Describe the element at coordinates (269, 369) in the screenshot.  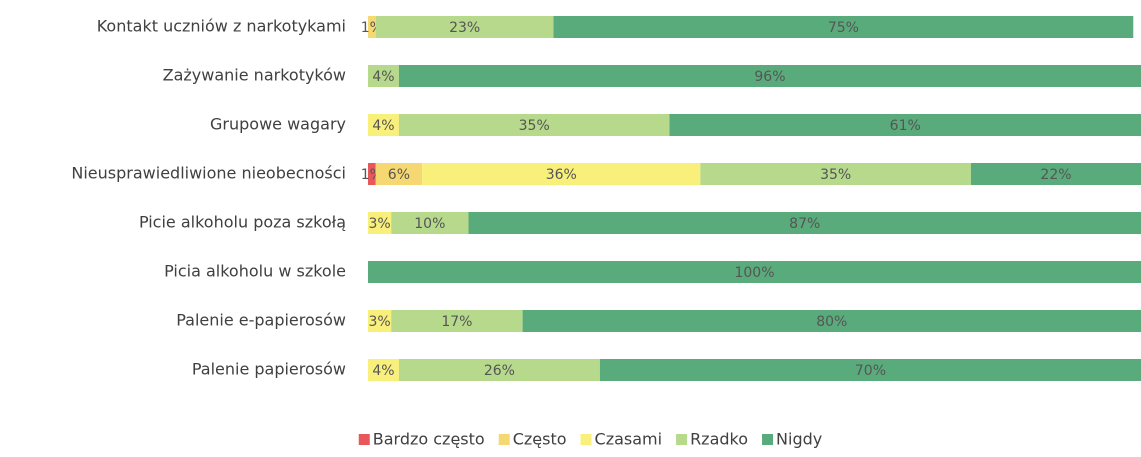
I see `category-label: Palenie papierosów` at that location.